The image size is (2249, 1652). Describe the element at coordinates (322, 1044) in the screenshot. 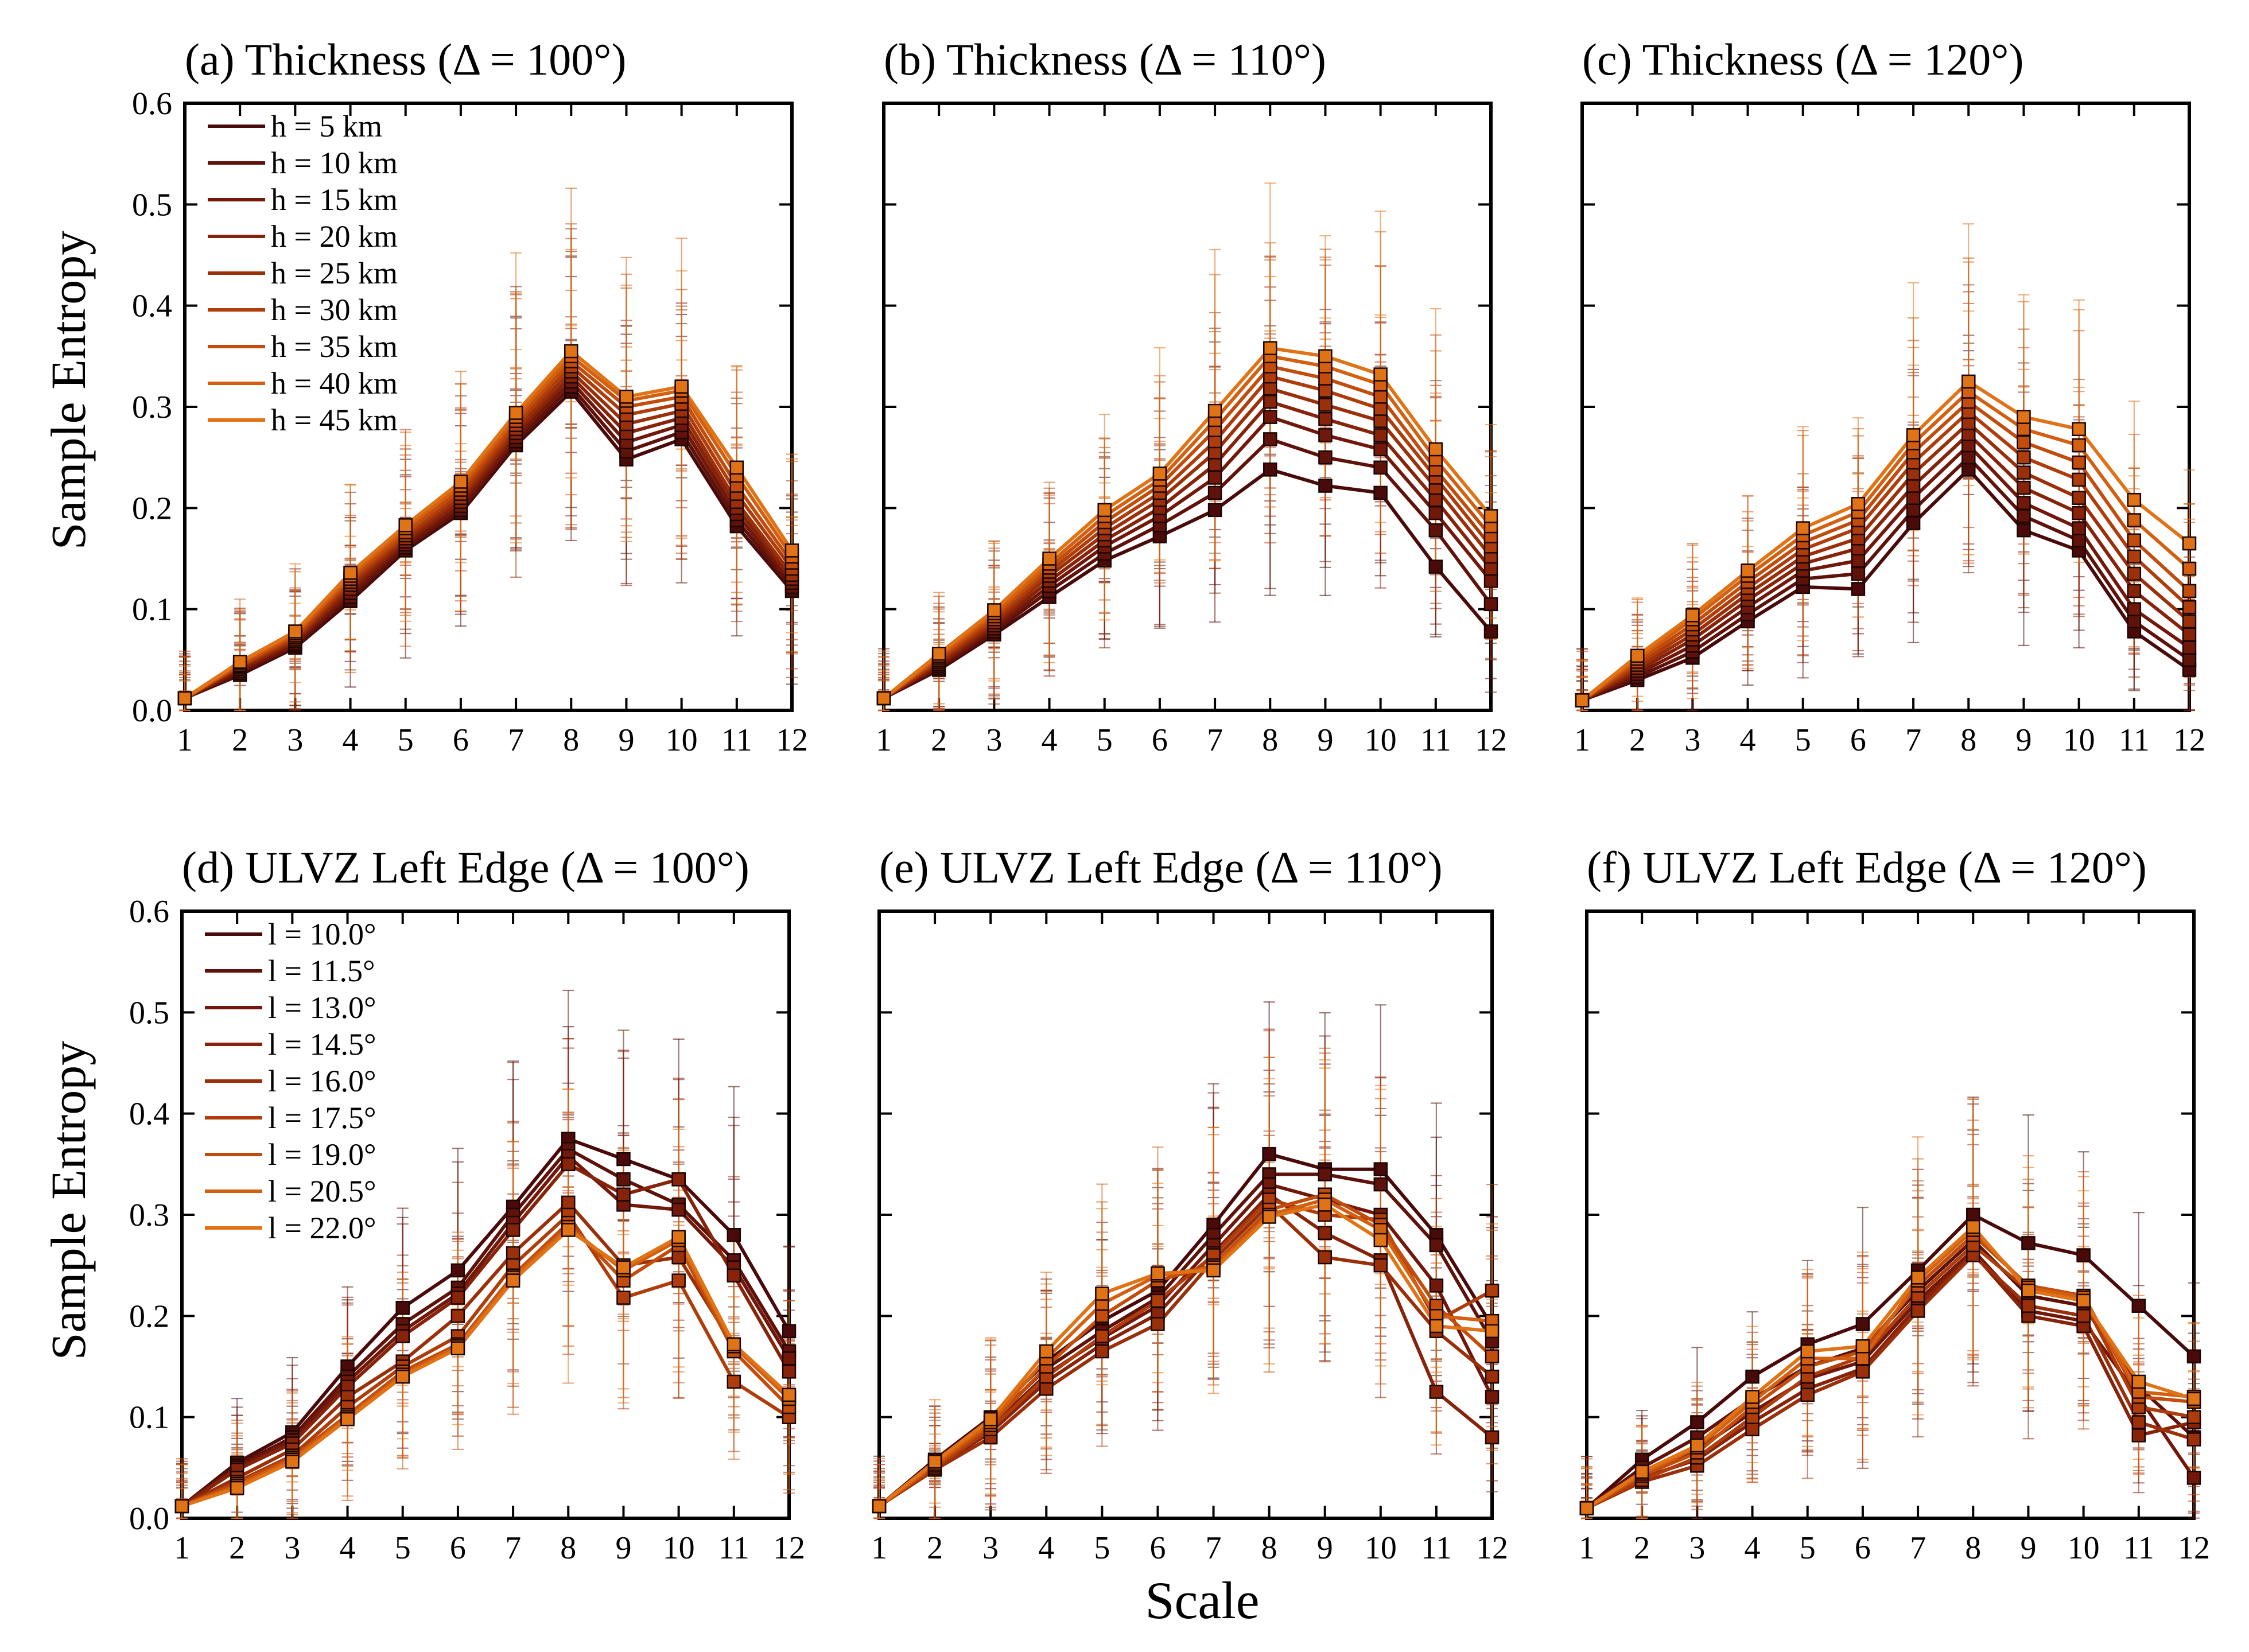

I see `legend-label: l = 14.5°` at that location.